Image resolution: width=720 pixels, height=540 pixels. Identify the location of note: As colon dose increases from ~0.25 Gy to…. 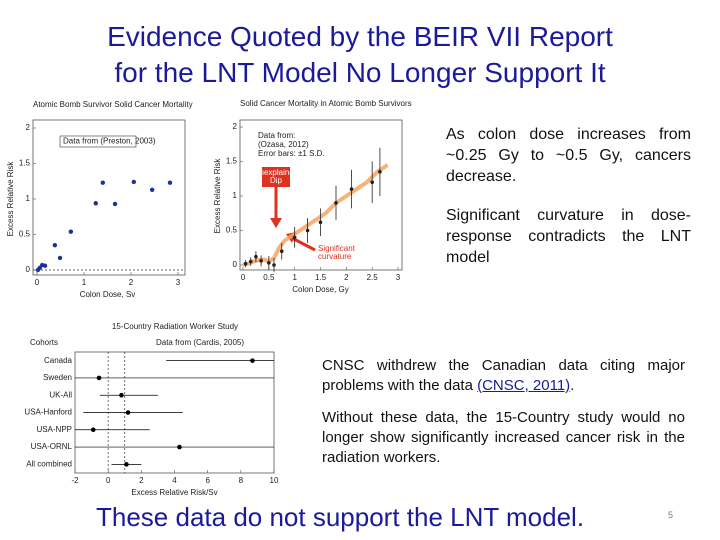
(568, 155).